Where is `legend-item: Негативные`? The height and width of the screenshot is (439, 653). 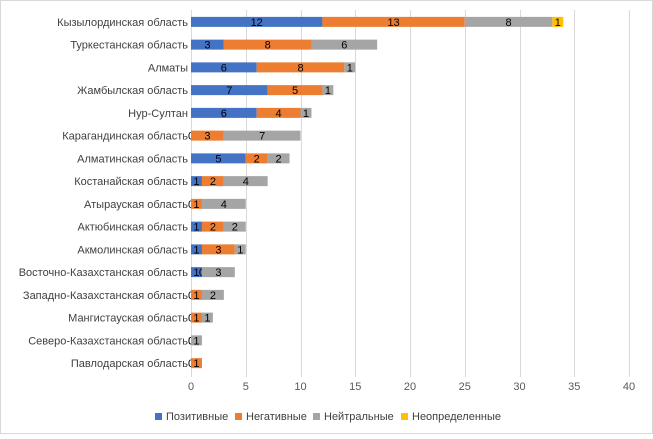 legend-item: Негативные is located at coordinates (271, 417).